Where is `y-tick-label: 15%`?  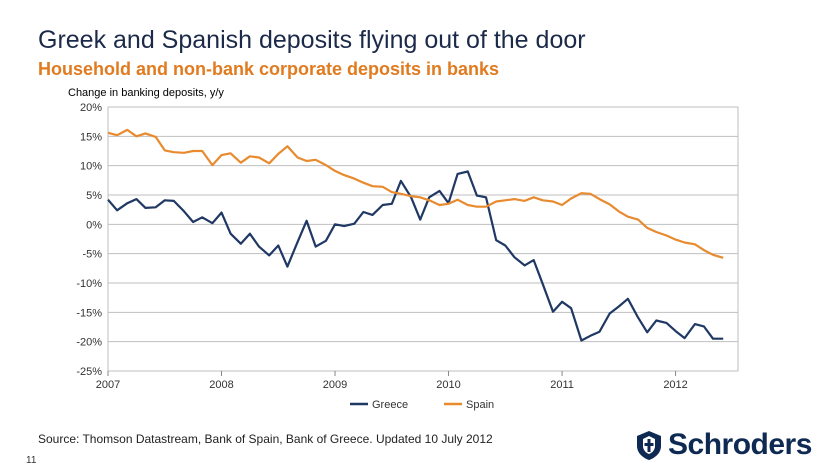 y-tick-label: 15% is located at coordinates (91, 137).